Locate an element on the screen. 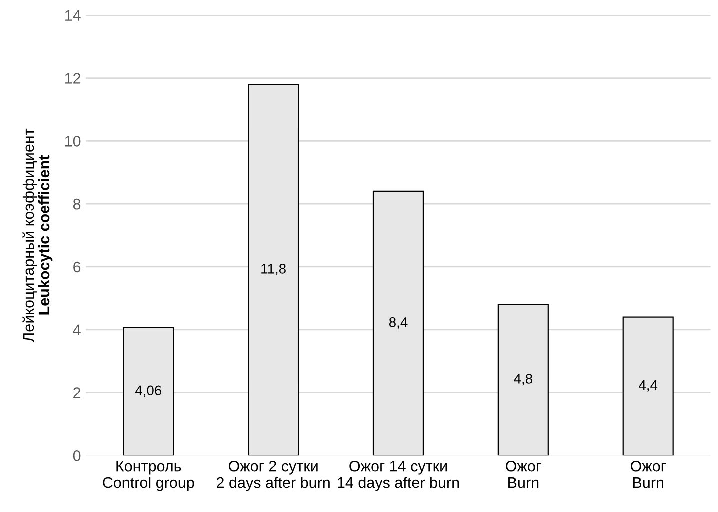  y-tick-label: 0 is located at coordinates (77, 456).